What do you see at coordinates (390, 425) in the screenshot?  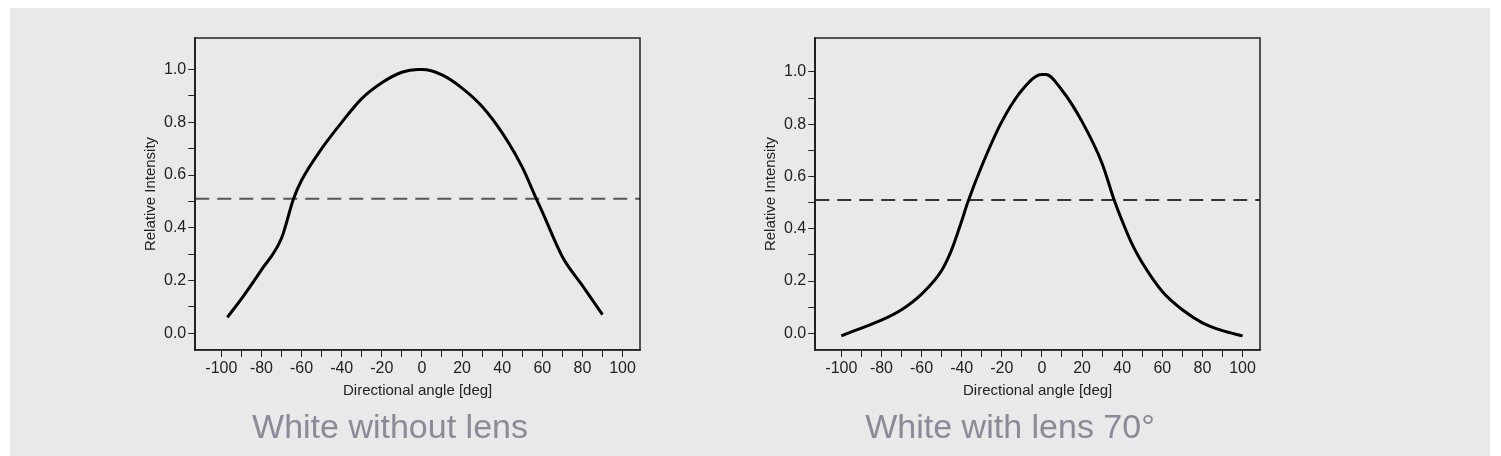 I see `text: White without lens` at bounding box center [390, 425].